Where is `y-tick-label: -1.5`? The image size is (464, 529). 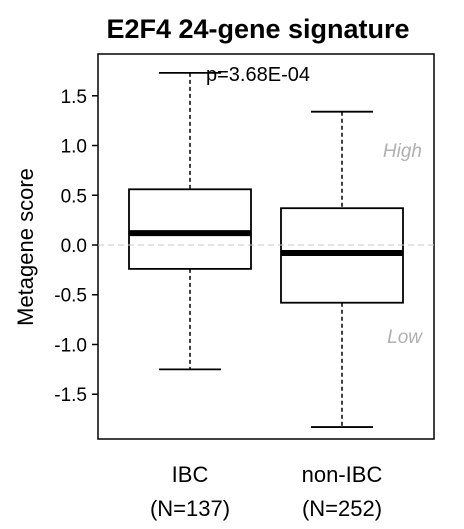 y-tick-label: -1.5 is located at coordinates (70, 395).